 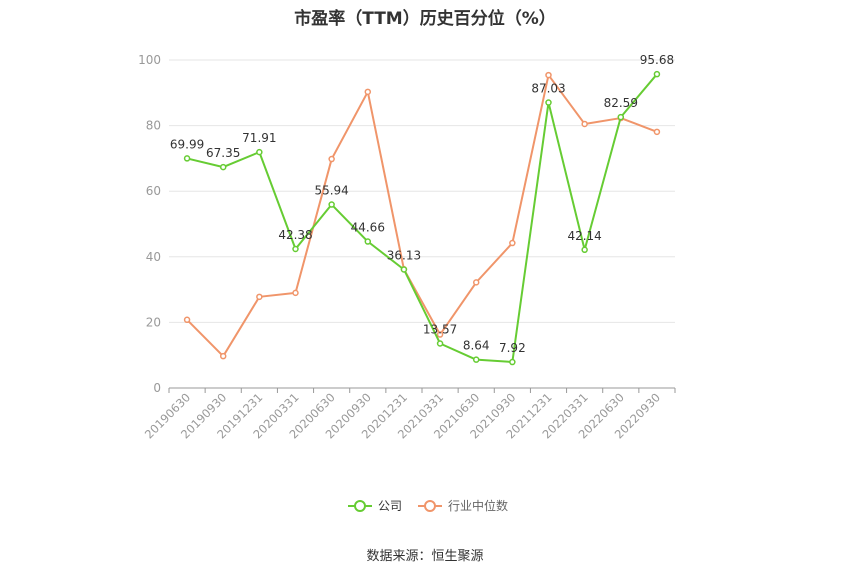 I want to click on y-tick-label: 0, so click(x=157, y=388).